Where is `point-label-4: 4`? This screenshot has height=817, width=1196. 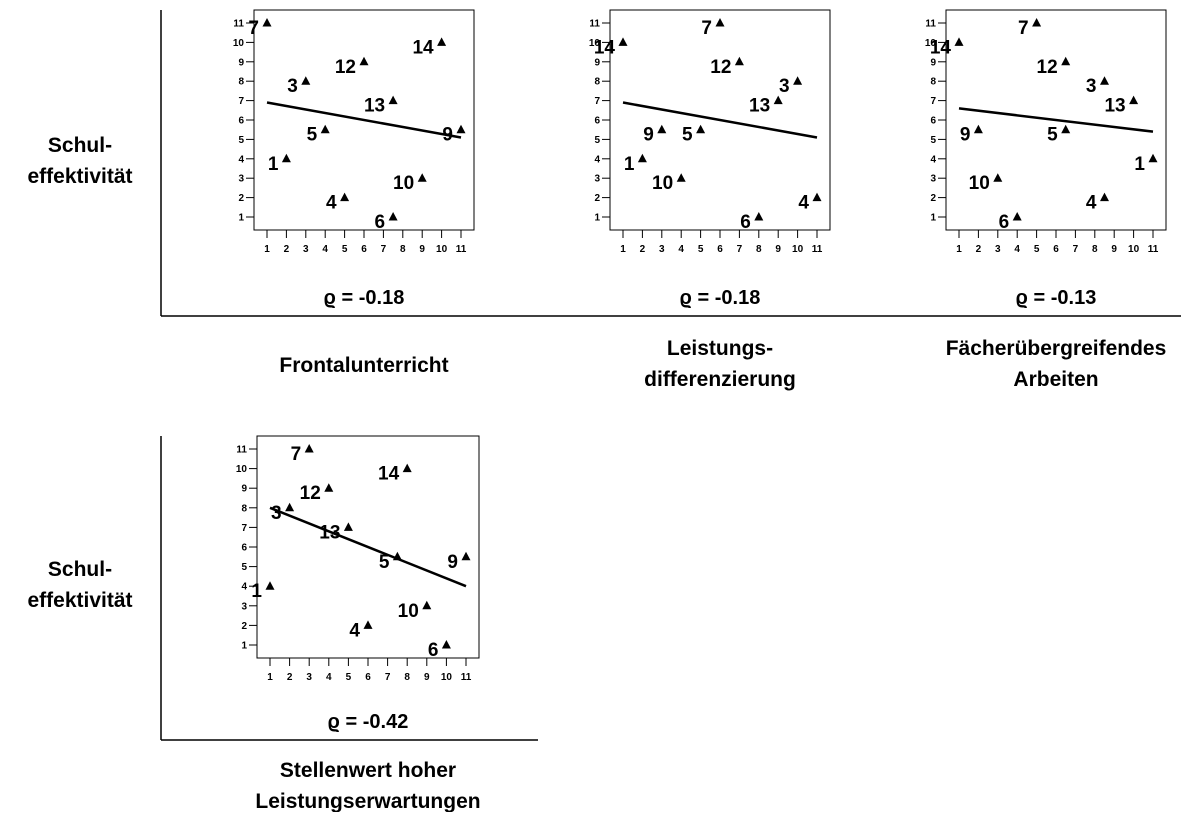 point-label-4: 4 is located at coordinates (331, 203).